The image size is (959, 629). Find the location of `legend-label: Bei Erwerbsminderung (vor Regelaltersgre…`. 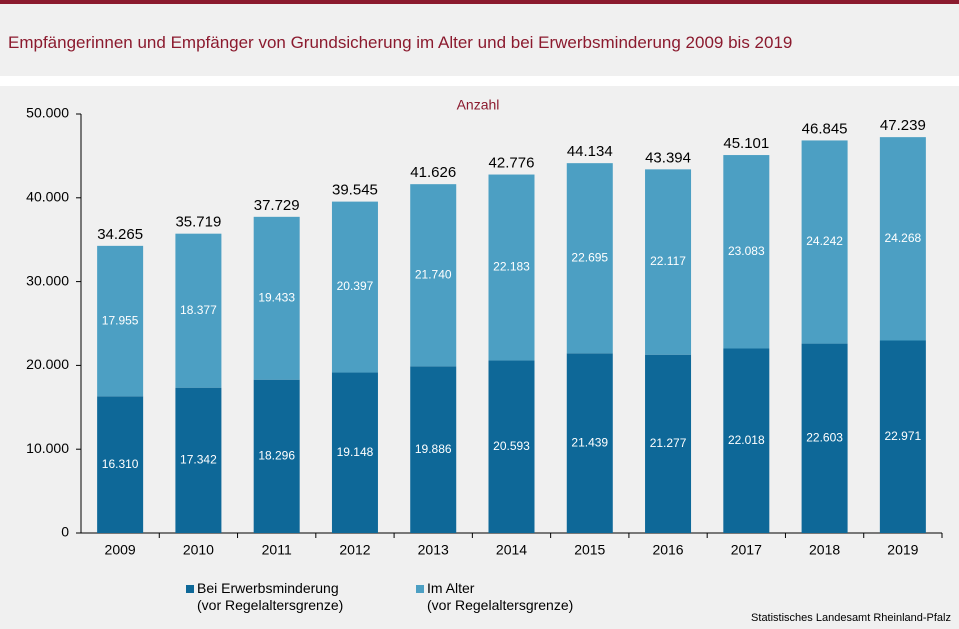

legend-label: Bei Erwerbsminderung (vor Regelaltersgre… is located at coordinates (270, 596).